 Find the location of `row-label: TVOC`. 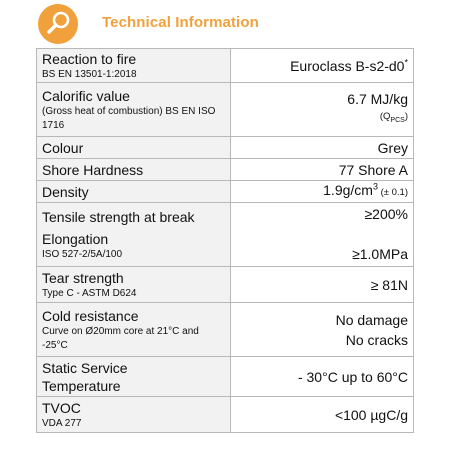

row-label: TVOC is located at coordinates (61, 407).